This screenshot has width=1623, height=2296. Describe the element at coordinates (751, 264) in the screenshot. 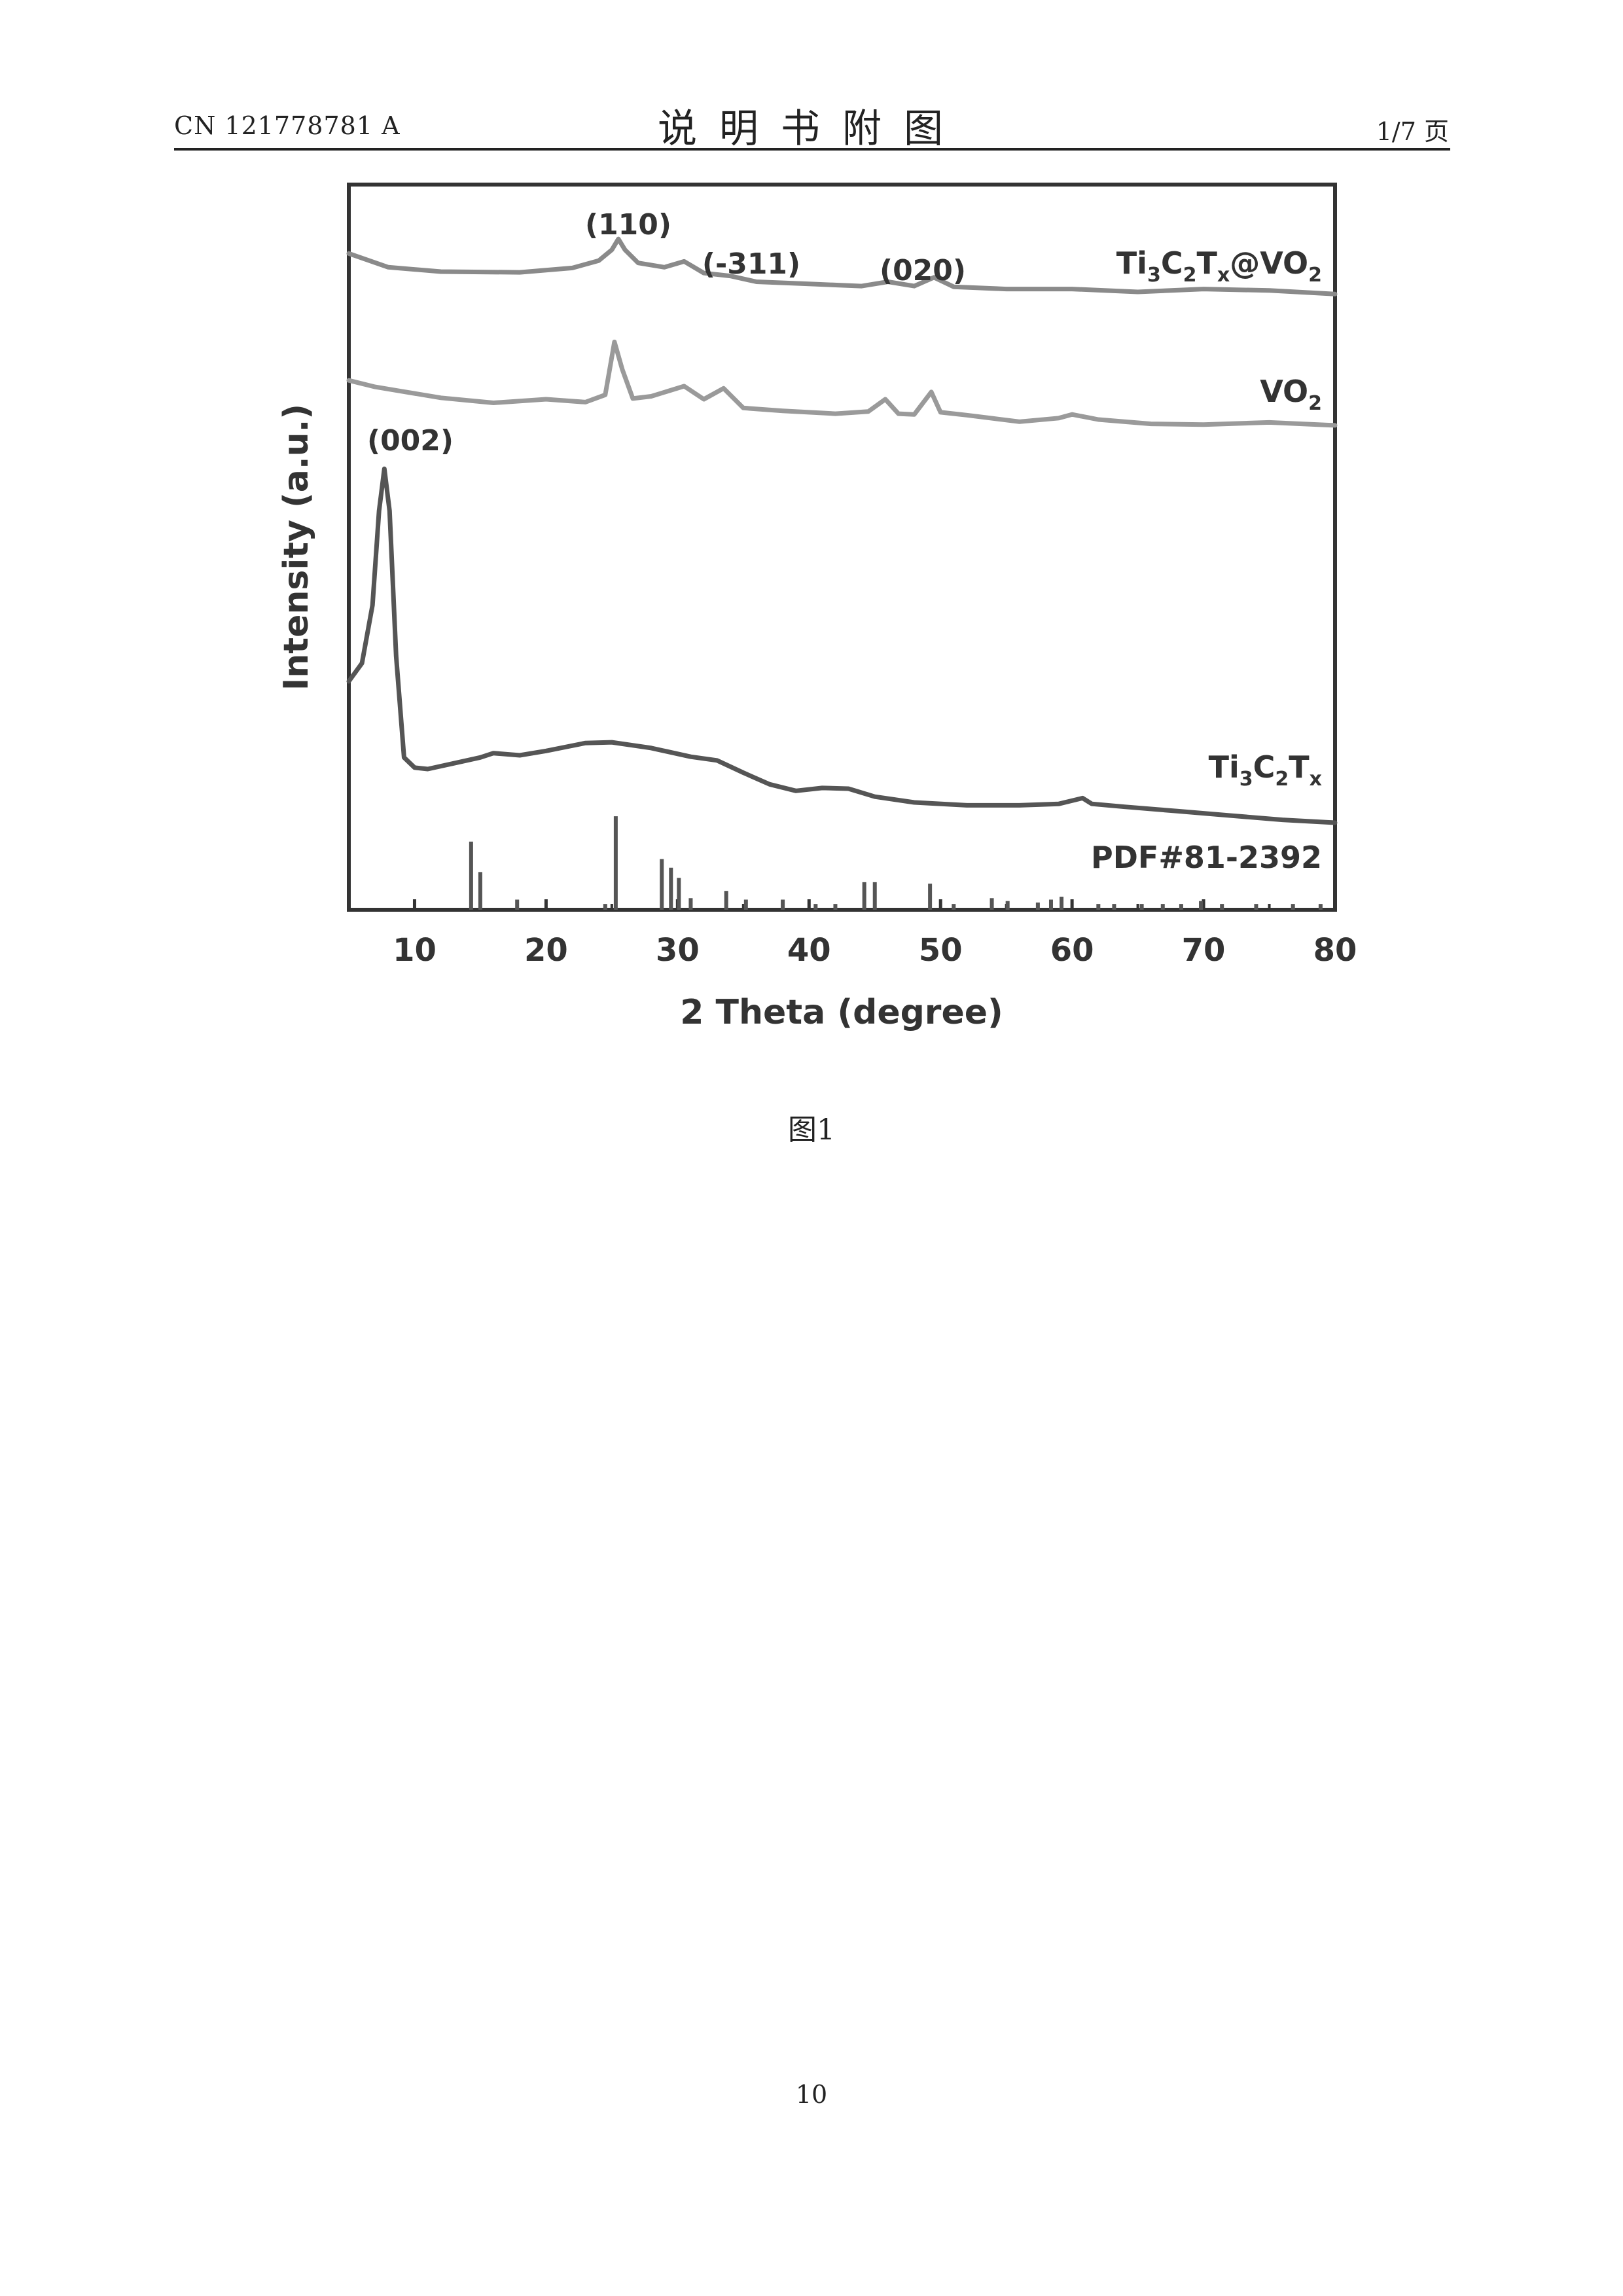

I see `annotation-neg311: (-311)` at that location.